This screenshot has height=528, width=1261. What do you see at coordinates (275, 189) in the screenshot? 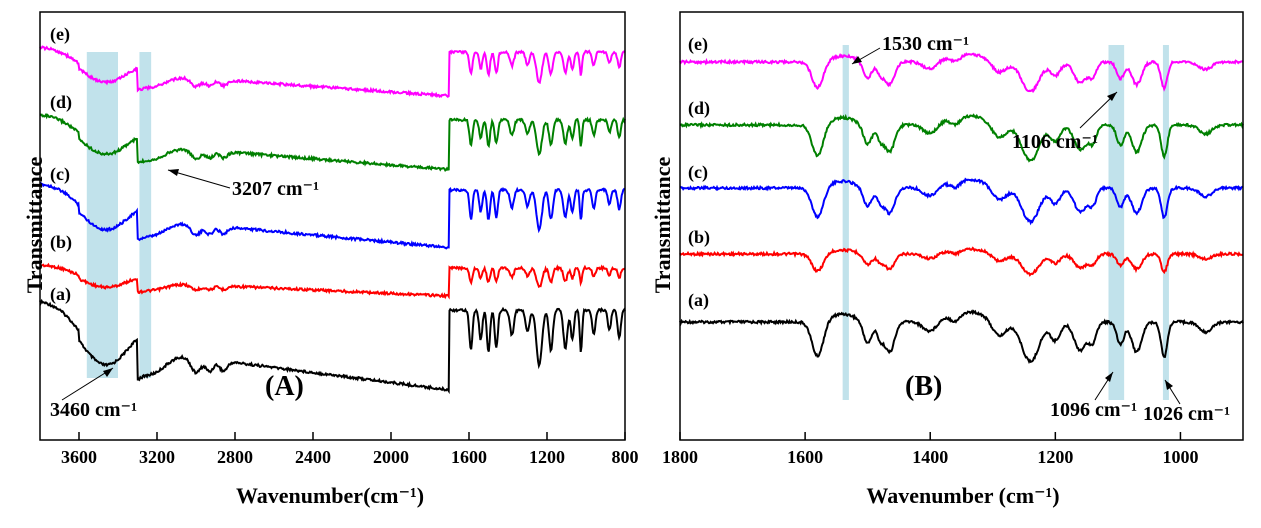
I see `annotation-3207: 3207 cm⁻¹` at bounding box center [275, 189].